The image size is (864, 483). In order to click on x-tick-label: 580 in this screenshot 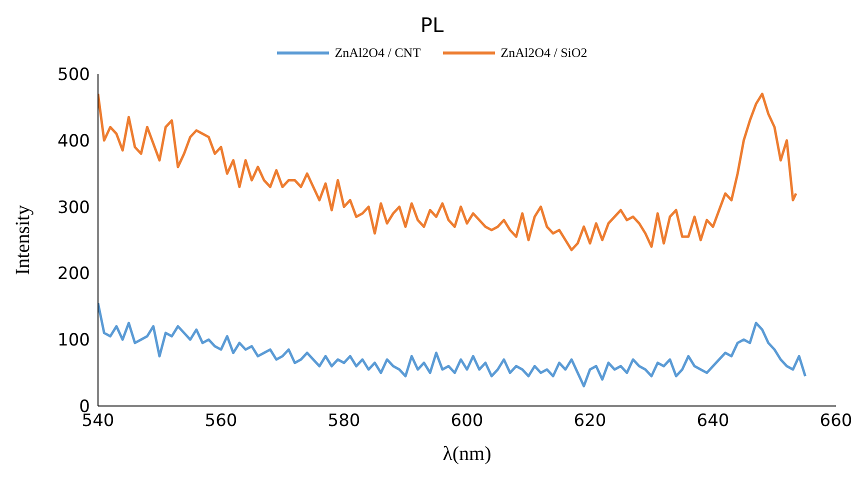, I will do `click(344, 421)`.